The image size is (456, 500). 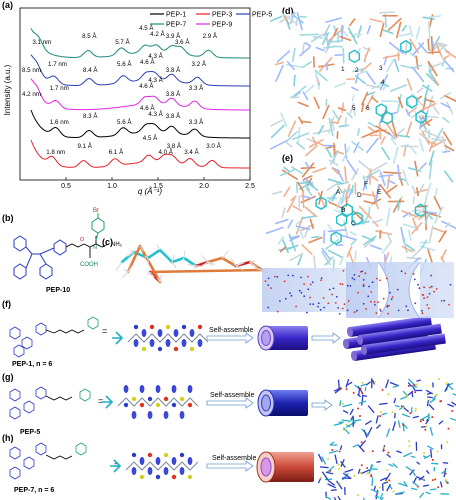 What do you see at coordinates (46, 271) in the screenshot?
I see `phenyl-ring-b3` at bounding box center [46, 271].